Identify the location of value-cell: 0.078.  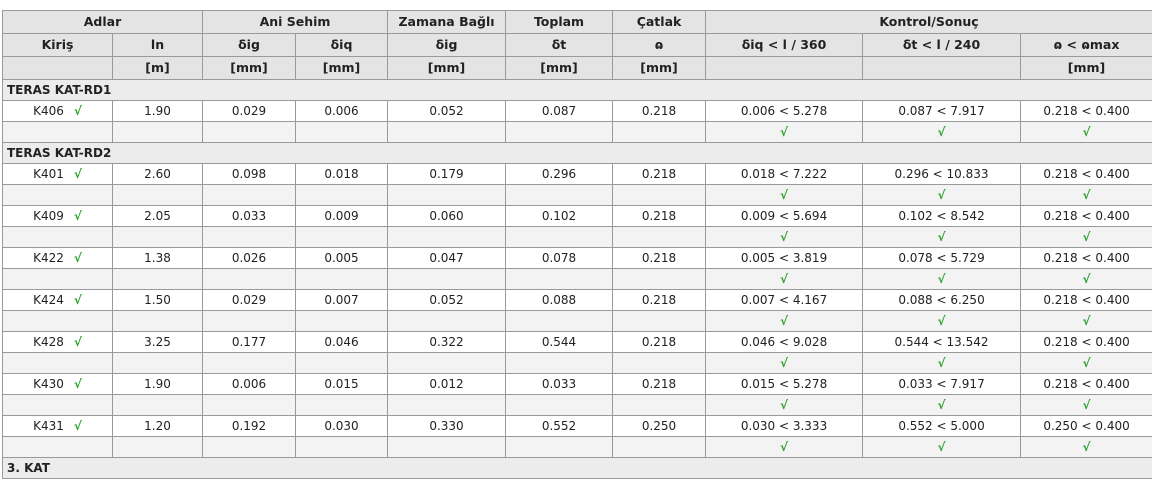
(559, 258).